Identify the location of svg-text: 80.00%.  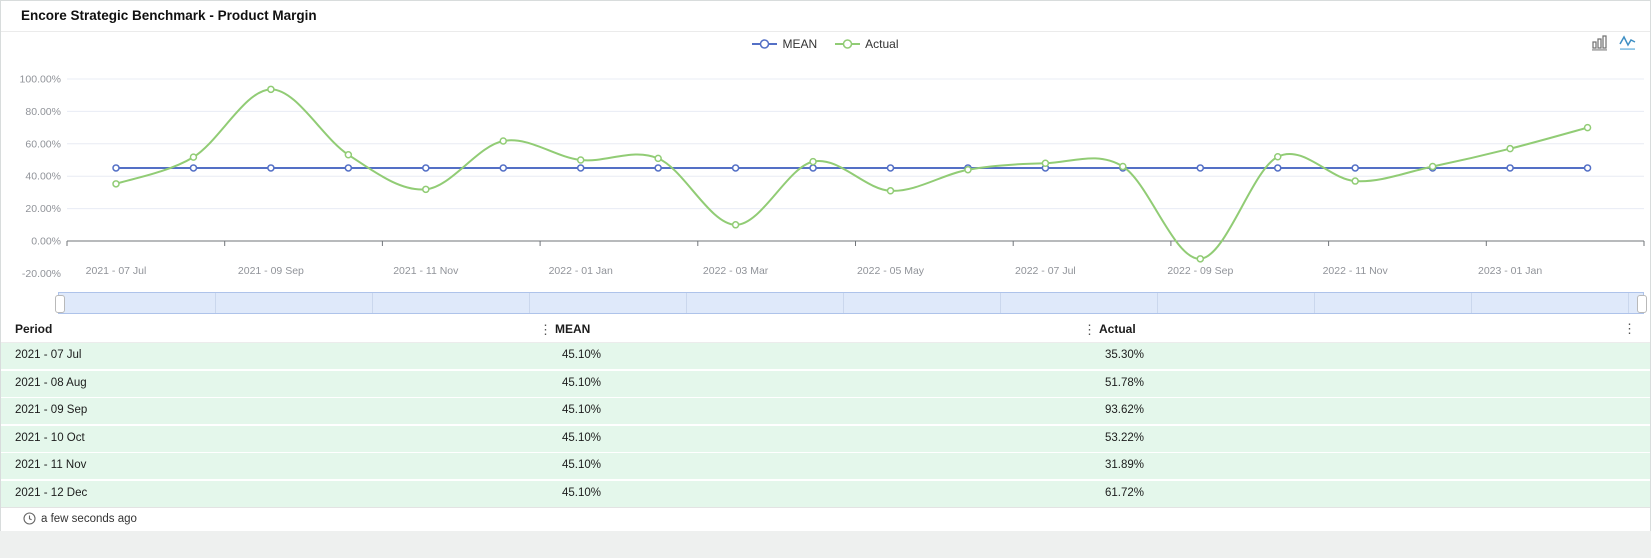
(43, 112).